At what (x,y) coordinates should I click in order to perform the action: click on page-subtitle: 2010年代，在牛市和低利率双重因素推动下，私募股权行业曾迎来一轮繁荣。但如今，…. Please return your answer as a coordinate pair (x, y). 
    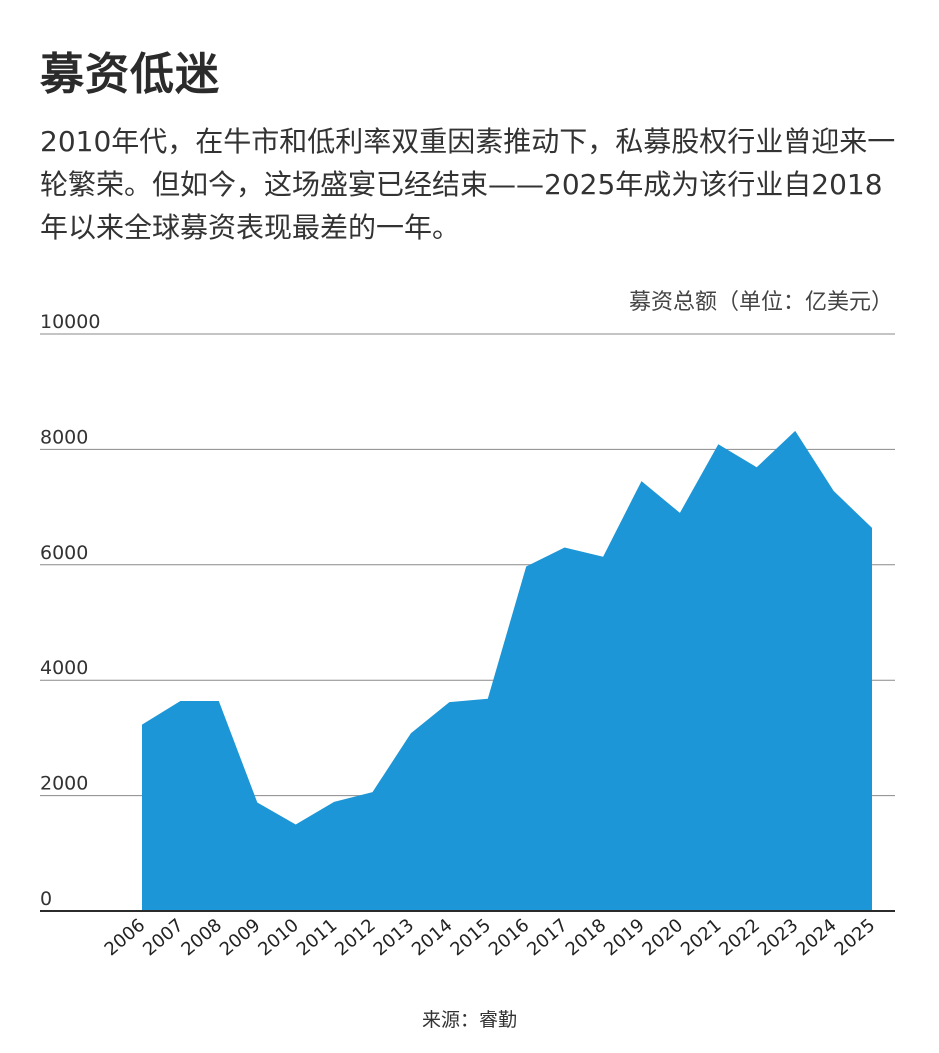
    Looking at the image, I should click on (468, 184).